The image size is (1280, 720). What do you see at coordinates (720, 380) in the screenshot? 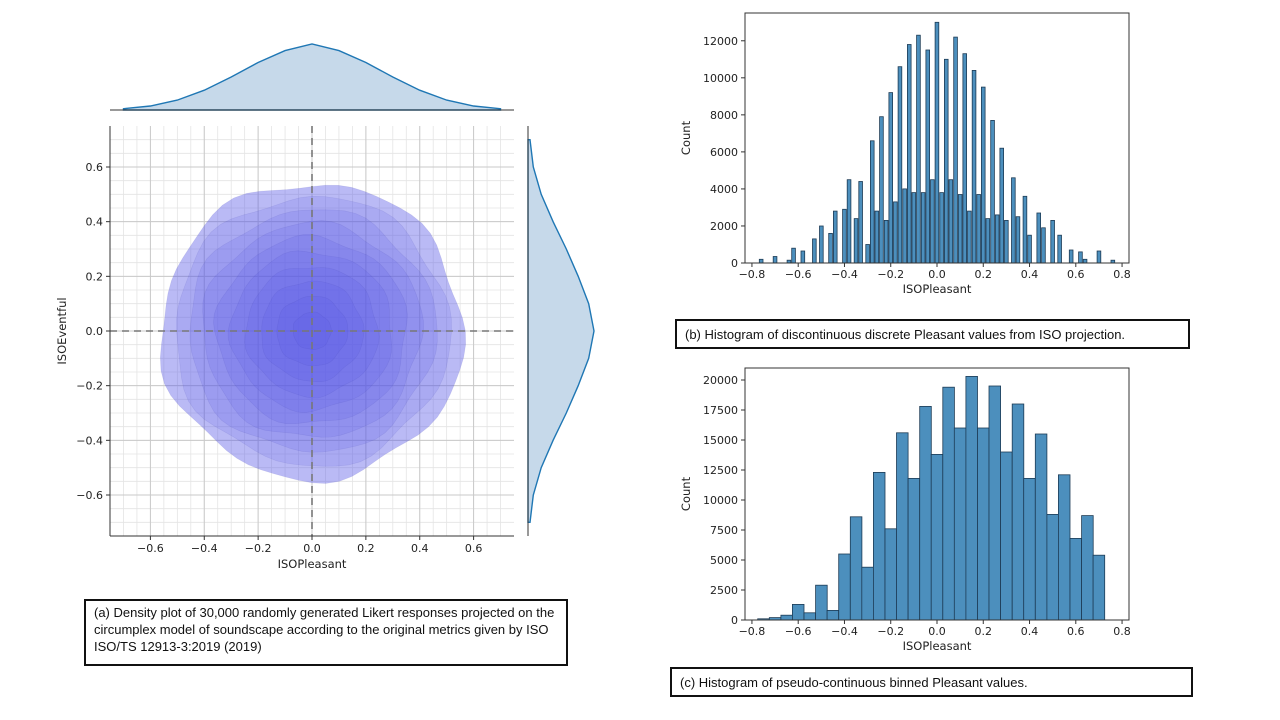
I see `y-tick-label: 20000` at bounding box center [720, 380].